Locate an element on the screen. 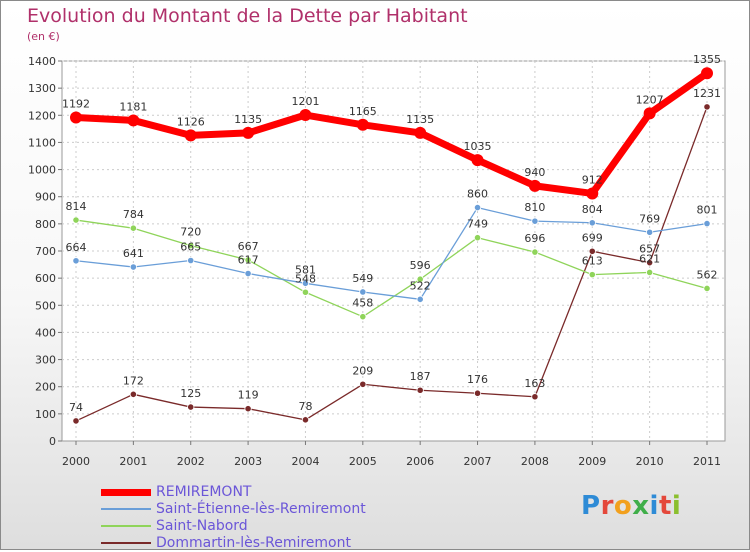  y-tick-label: 400 is located at coordinates (45, 332).